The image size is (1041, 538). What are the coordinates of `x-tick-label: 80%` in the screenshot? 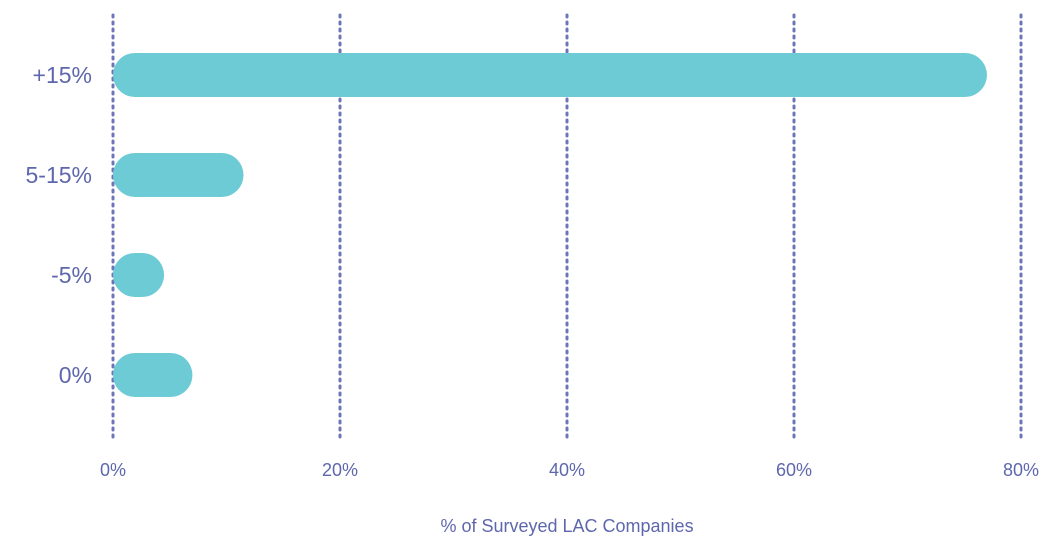 It's located at (1021, 470).